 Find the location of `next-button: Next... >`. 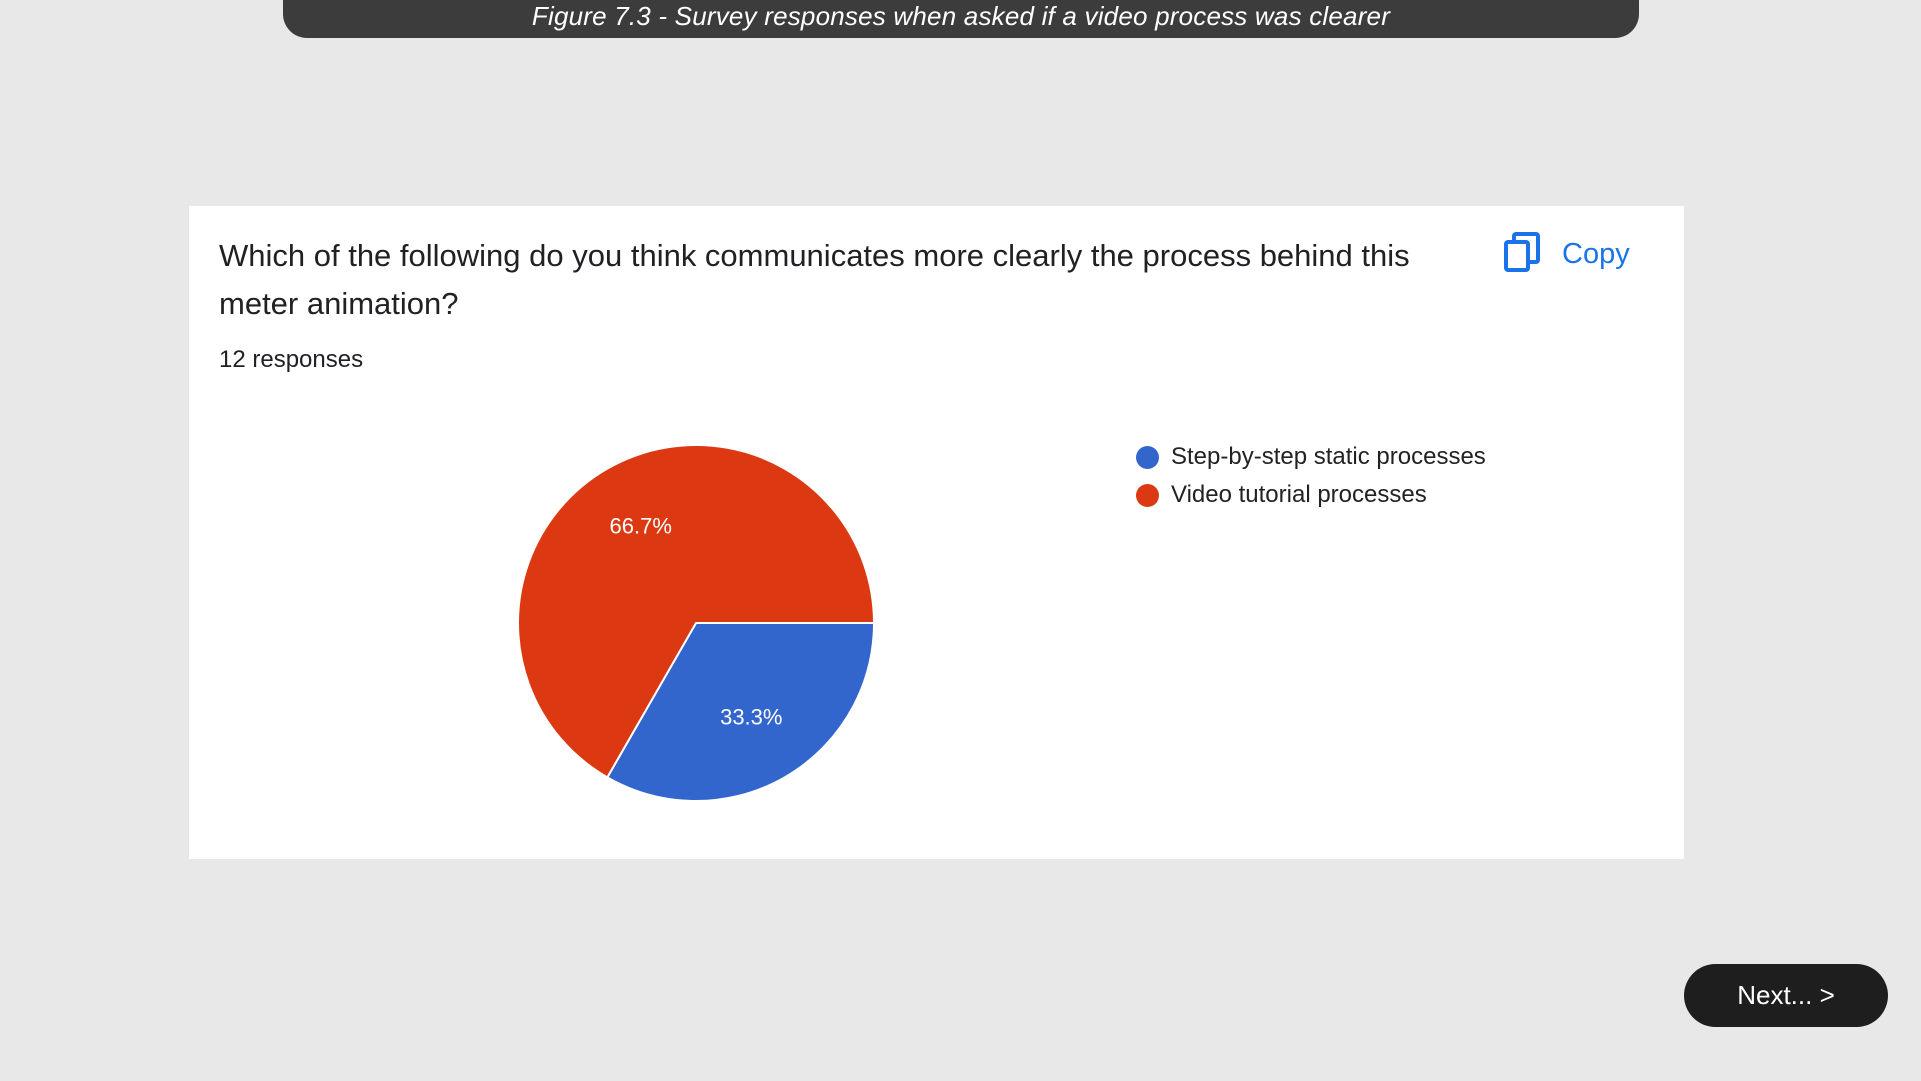

next-button: Next... > is located at coordinates (1786, 995).